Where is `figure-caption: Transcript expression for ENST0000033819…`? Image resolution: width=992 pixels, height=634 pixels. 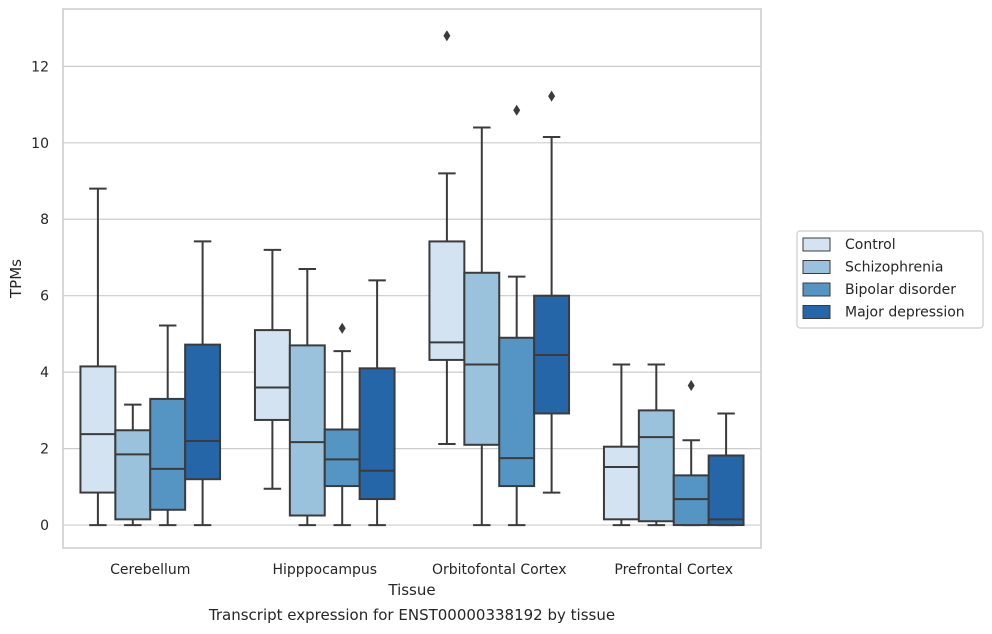 figure-caption: Transcript expression for ENST0000033819… is located at coordinates (412, 615).